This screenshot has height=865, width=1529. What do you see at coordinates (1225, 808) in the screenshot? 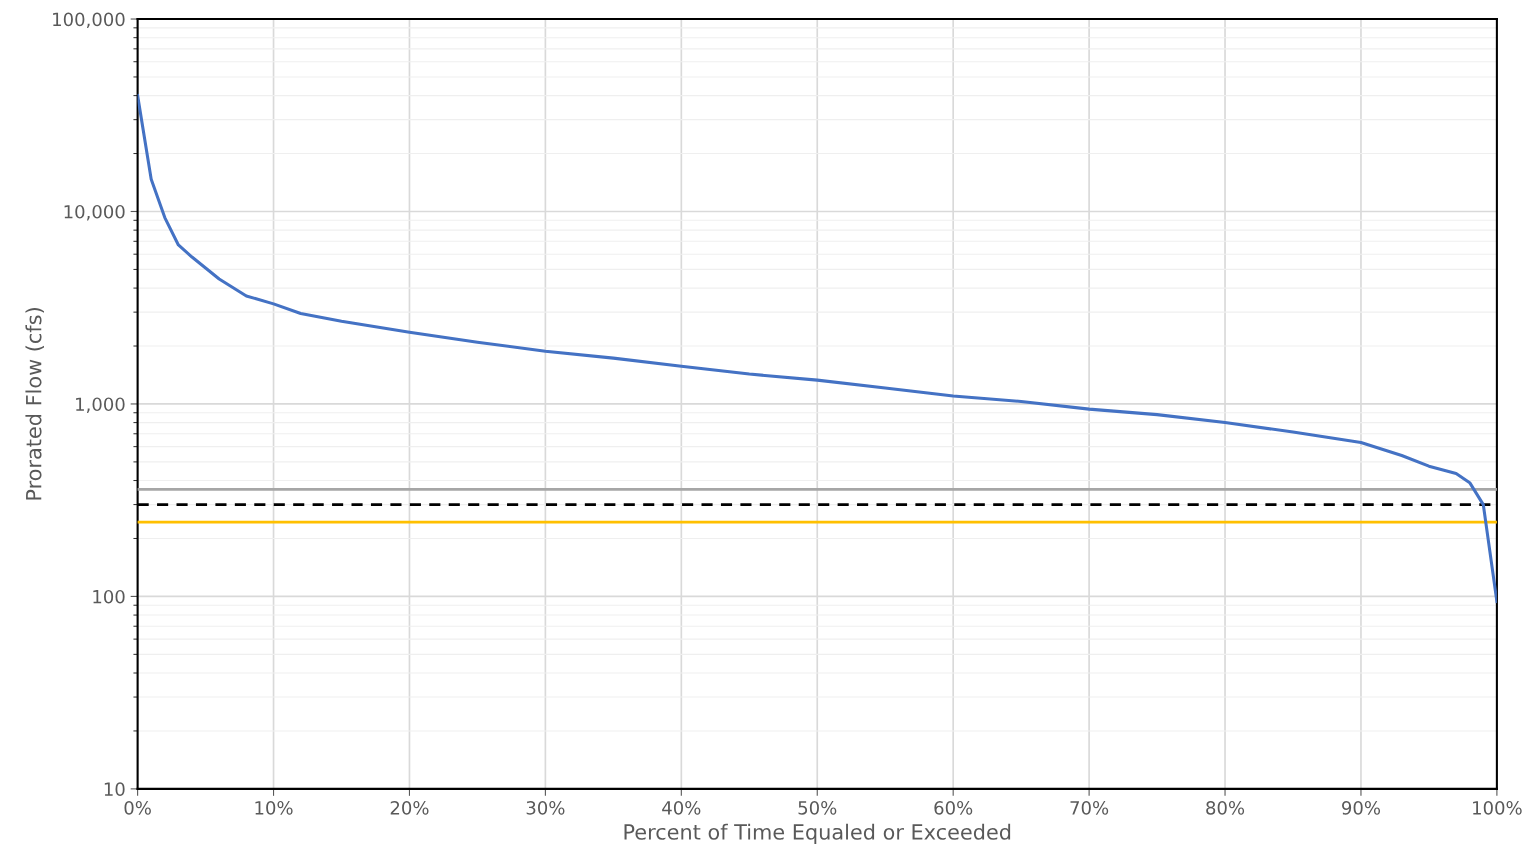
I see `x-tick-label: 80%` at bounding box center [1225, 808].